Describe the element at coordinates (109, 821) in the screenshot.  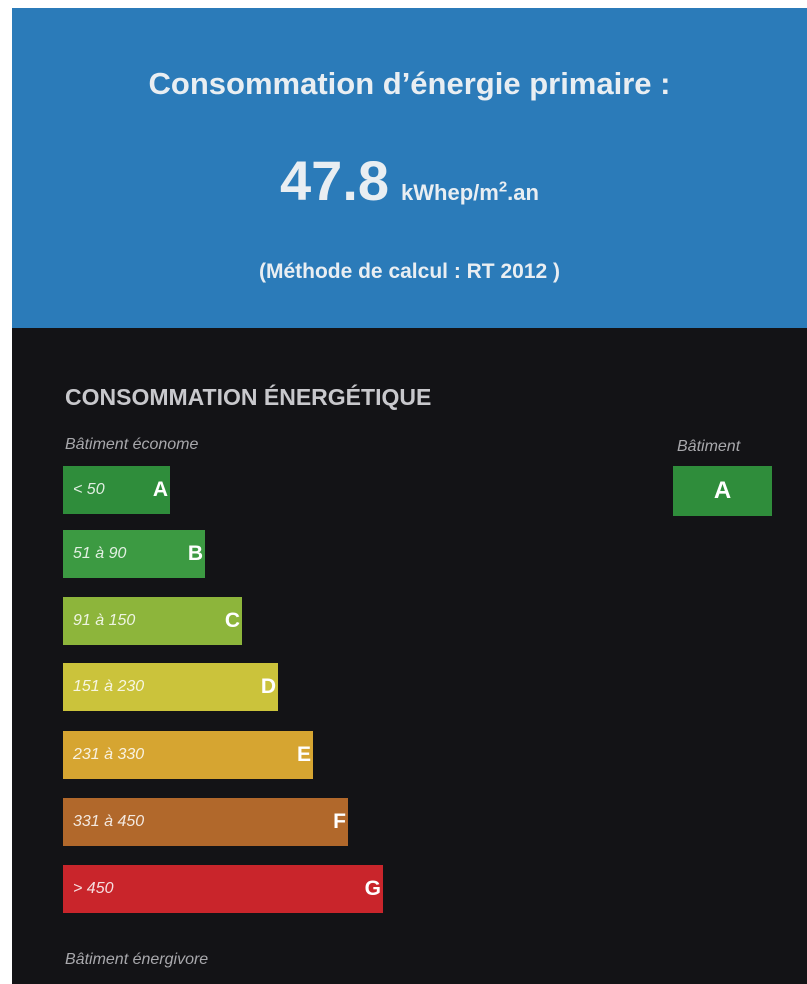
I see `class-range: 331 à 450` at that location.